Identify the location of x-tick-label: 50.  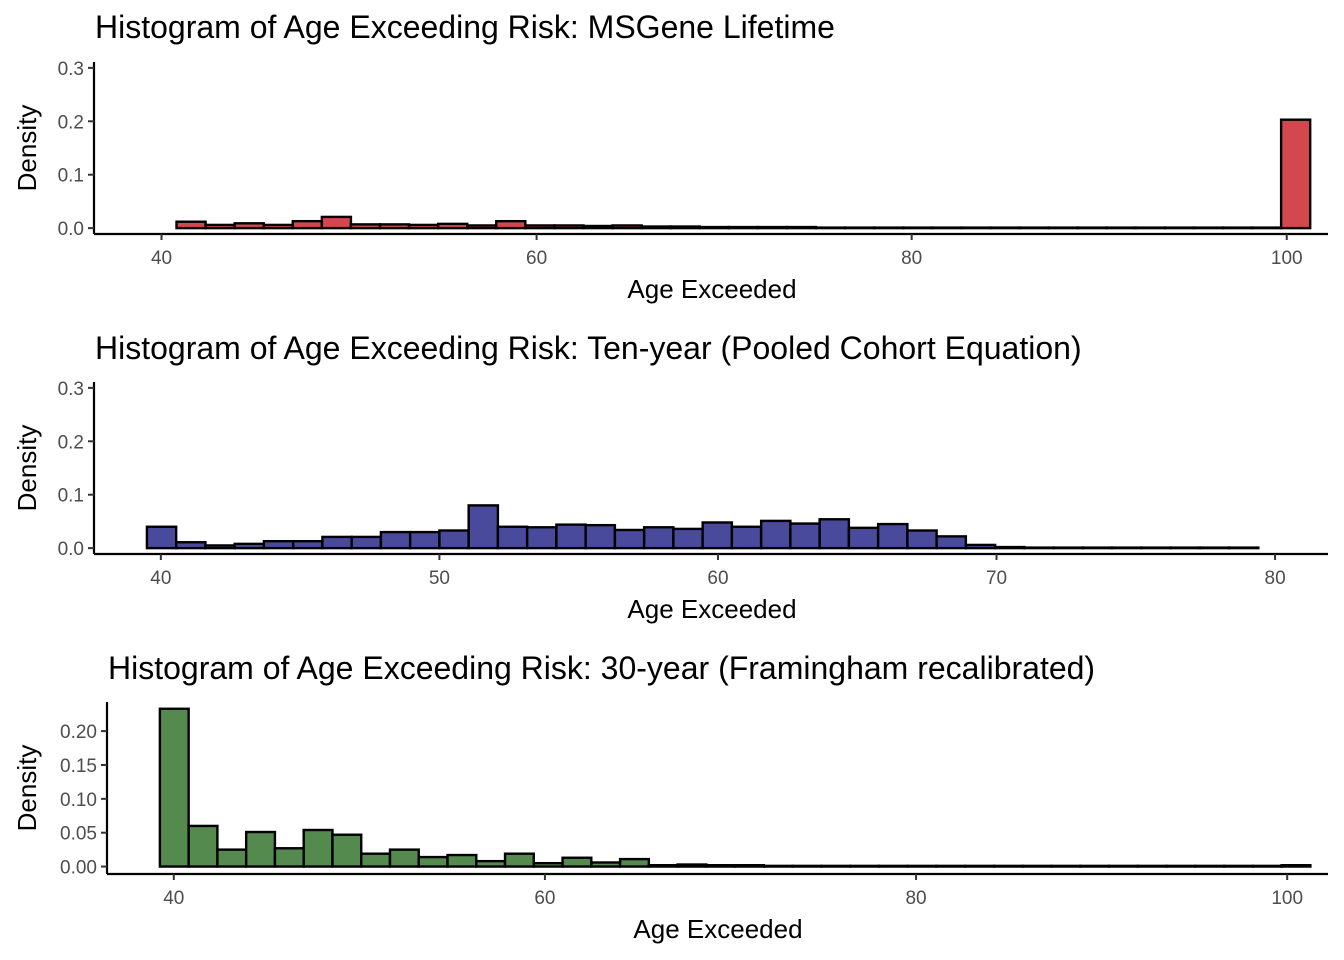
(439, 578).